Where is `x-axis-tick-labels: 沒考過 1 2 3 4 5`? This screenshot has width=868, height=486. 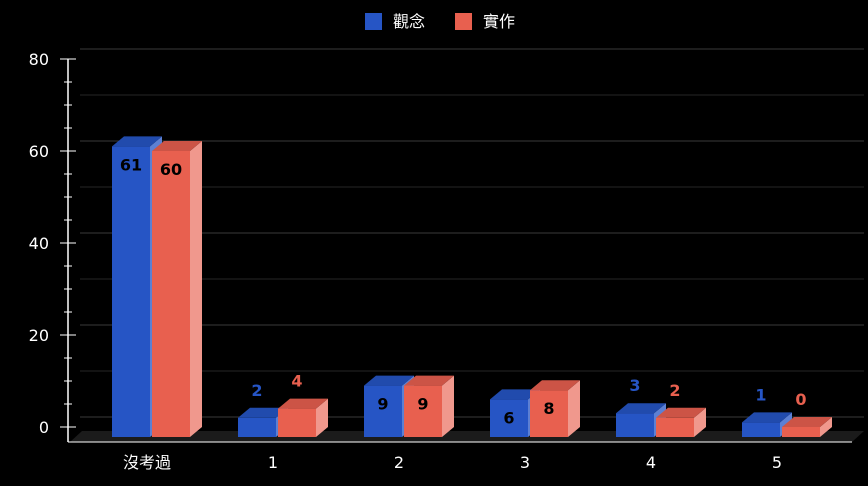 x-axis-tick-labels: 沒考過 1 2 3 4 5 is located at coordinates (452, 462).